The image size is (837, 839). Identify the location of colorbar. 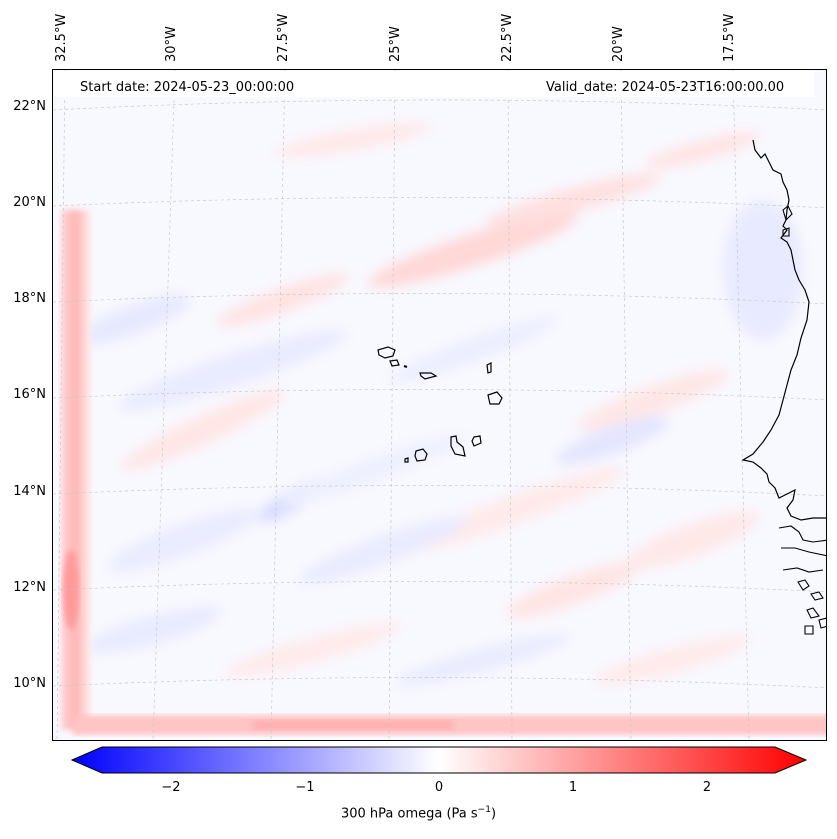
(439, 760).